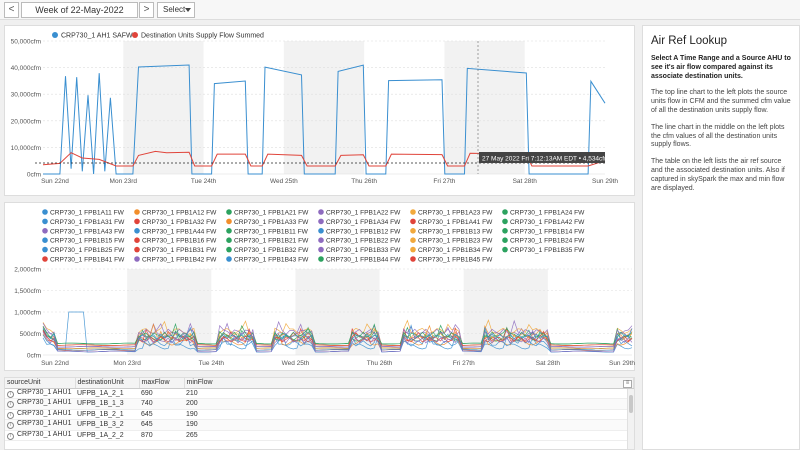  Describe the element at coordinates (547, 250) in the screenshot. I see `legend-label: CRP730_1 FPB1B35 FW` at that location.